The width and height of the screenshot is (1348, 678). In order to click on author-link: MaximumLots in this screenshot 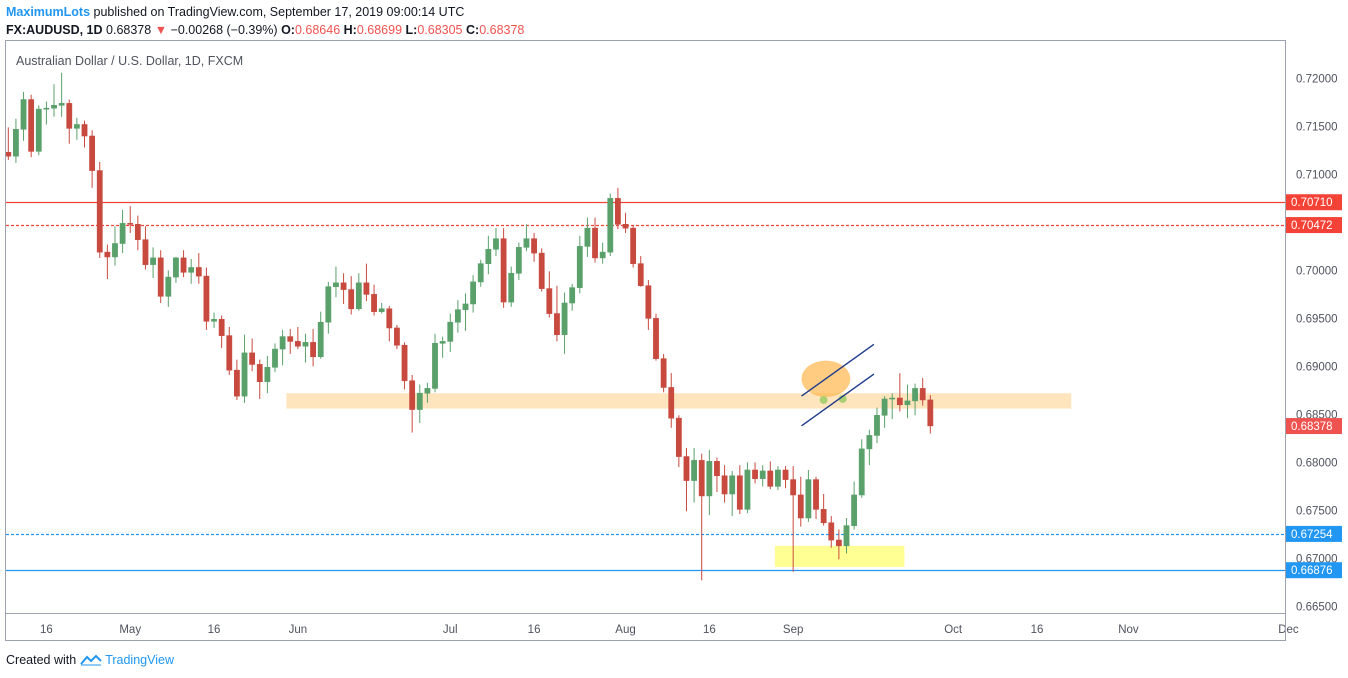, I will do `click(48, 12)`.